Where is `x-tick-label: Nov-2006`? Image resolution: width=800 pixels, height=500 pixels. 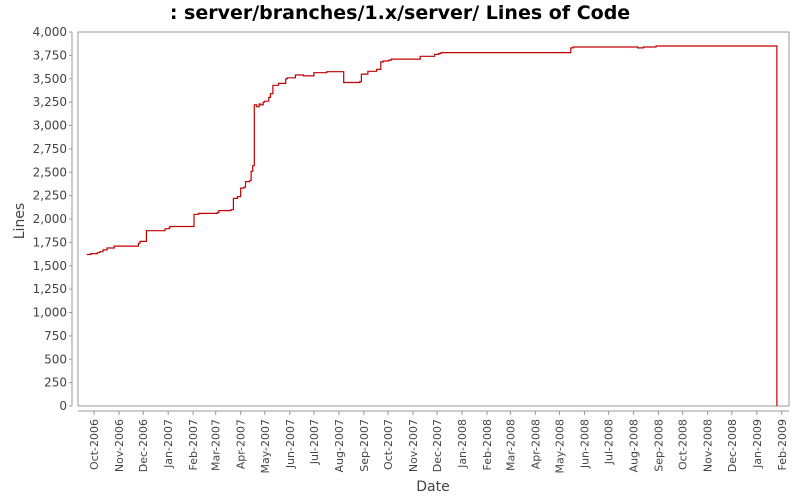
x-tick-label: Nov-2006 is located at coordinates (119, 445).